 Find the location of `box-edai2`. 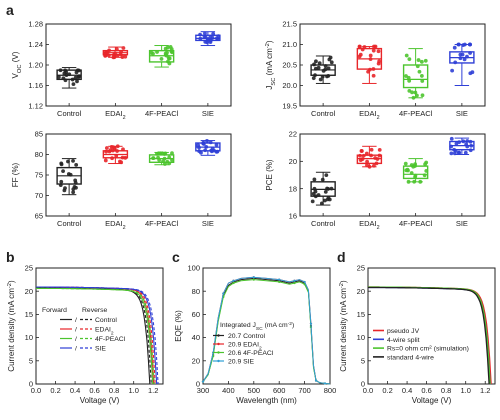

box-edai2 is located at coordinates (369, 157).